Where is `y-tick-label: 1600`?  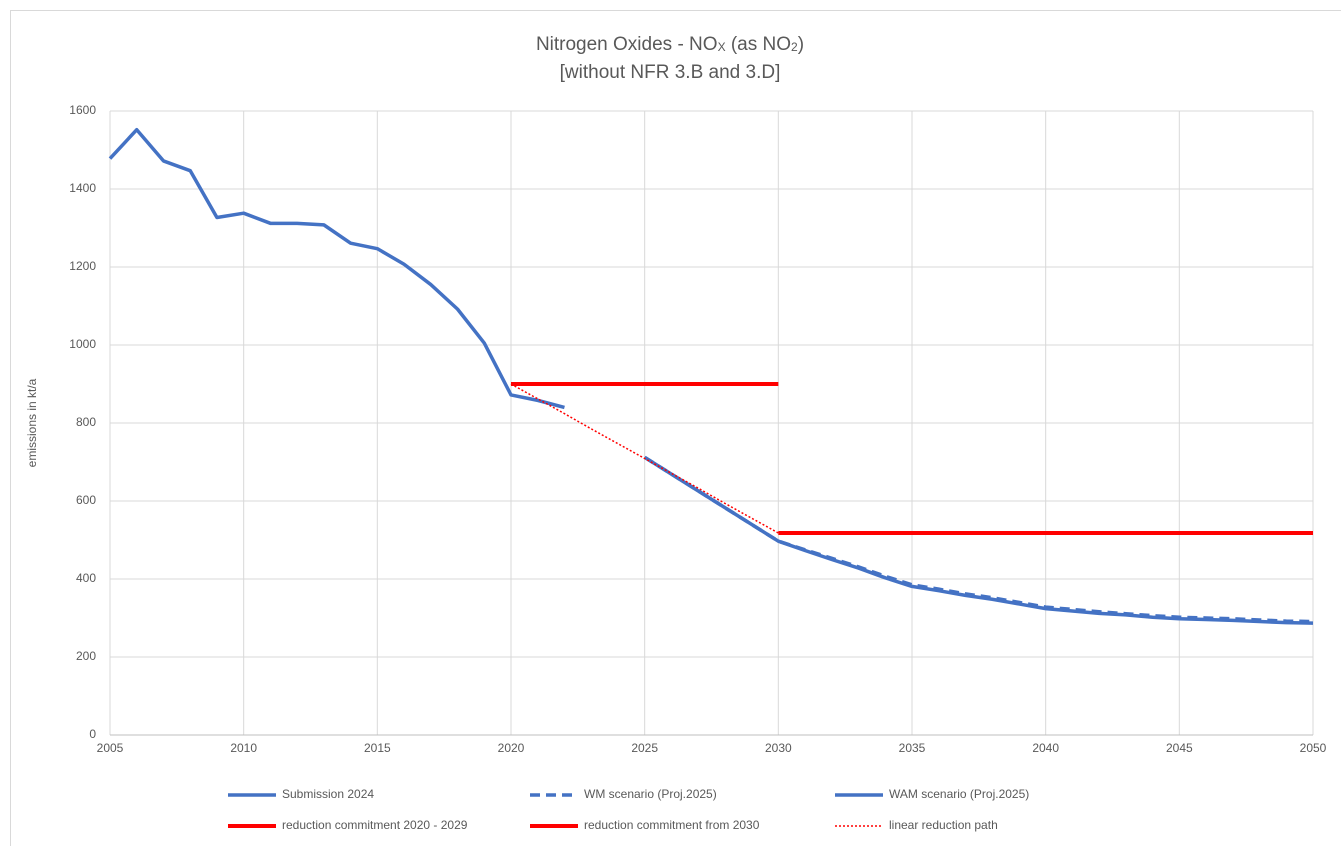 y-tick-label: 1600 is located at coordinates (82, 110).